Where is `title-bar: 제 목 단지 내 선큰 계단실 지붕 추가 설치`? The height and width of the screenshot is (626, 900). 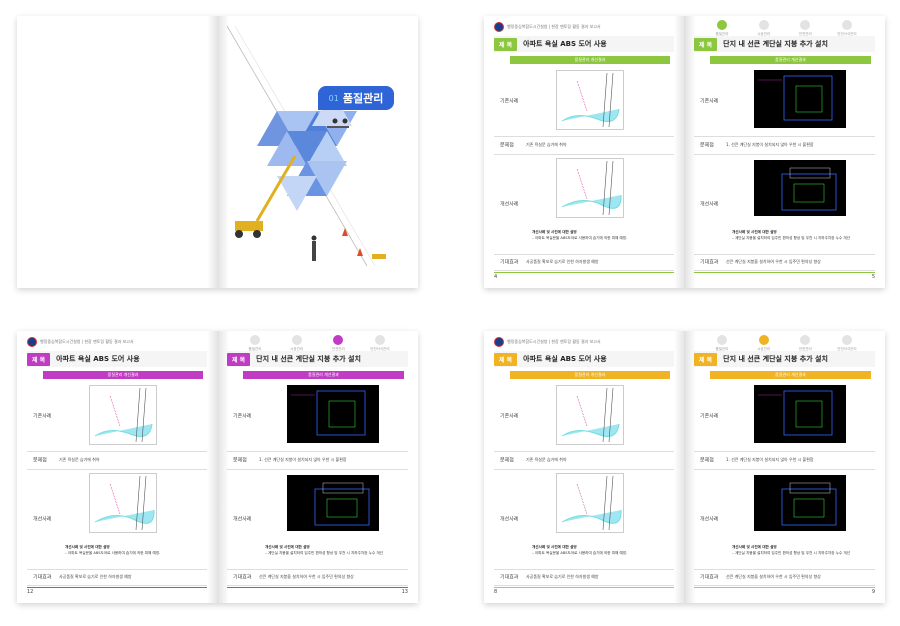 title-bar: 제 목 단지 내 선큰 계단실 지붕 추가 설치 is located at coordinates (784, 44).